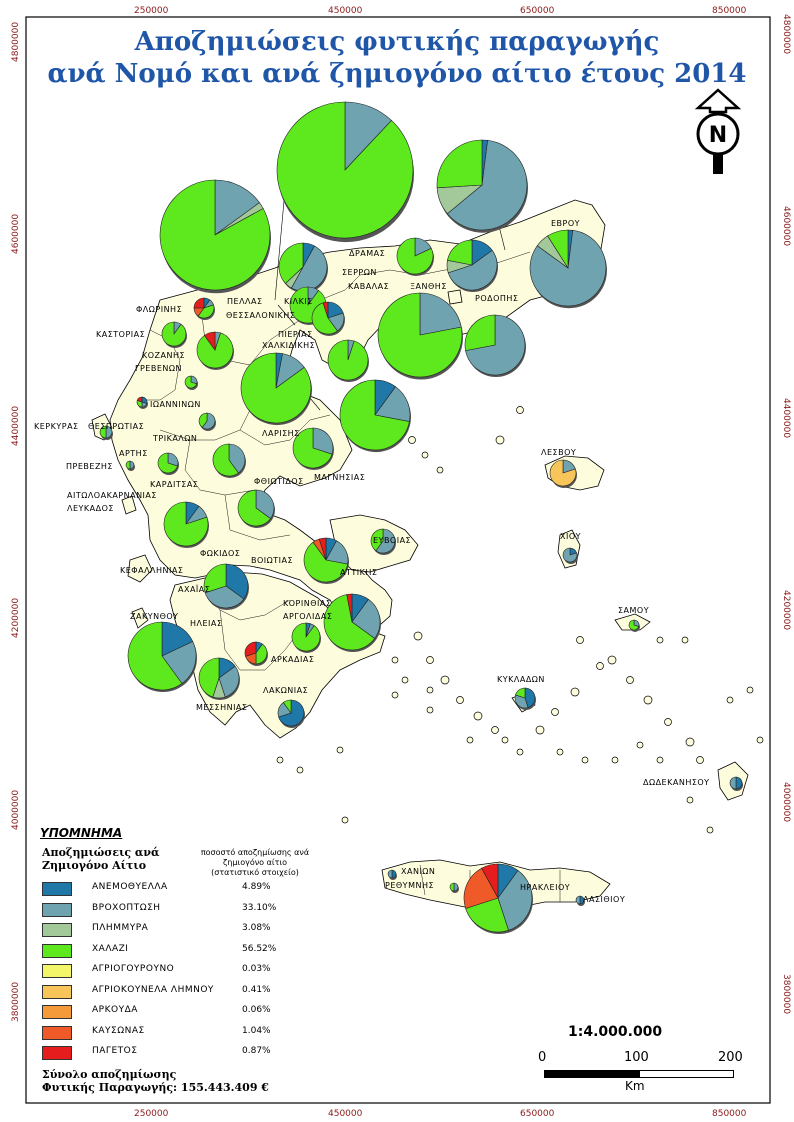 The image size is (794, 1122). Describe the element at coordinates (345, 11) in the screenshot. I see `x-label-top: 450000` at that location.